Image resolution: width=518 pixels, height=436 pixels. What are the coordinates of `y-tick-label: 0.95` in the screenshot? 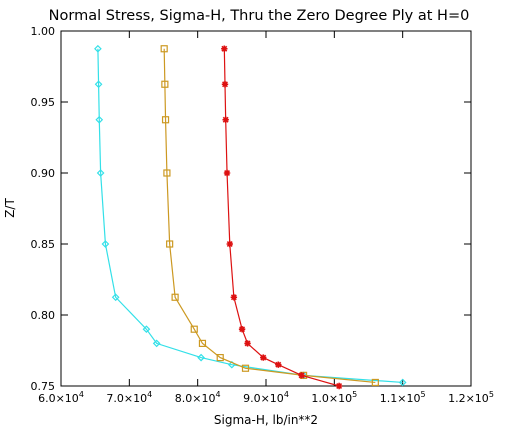 It's located at (43, 102).